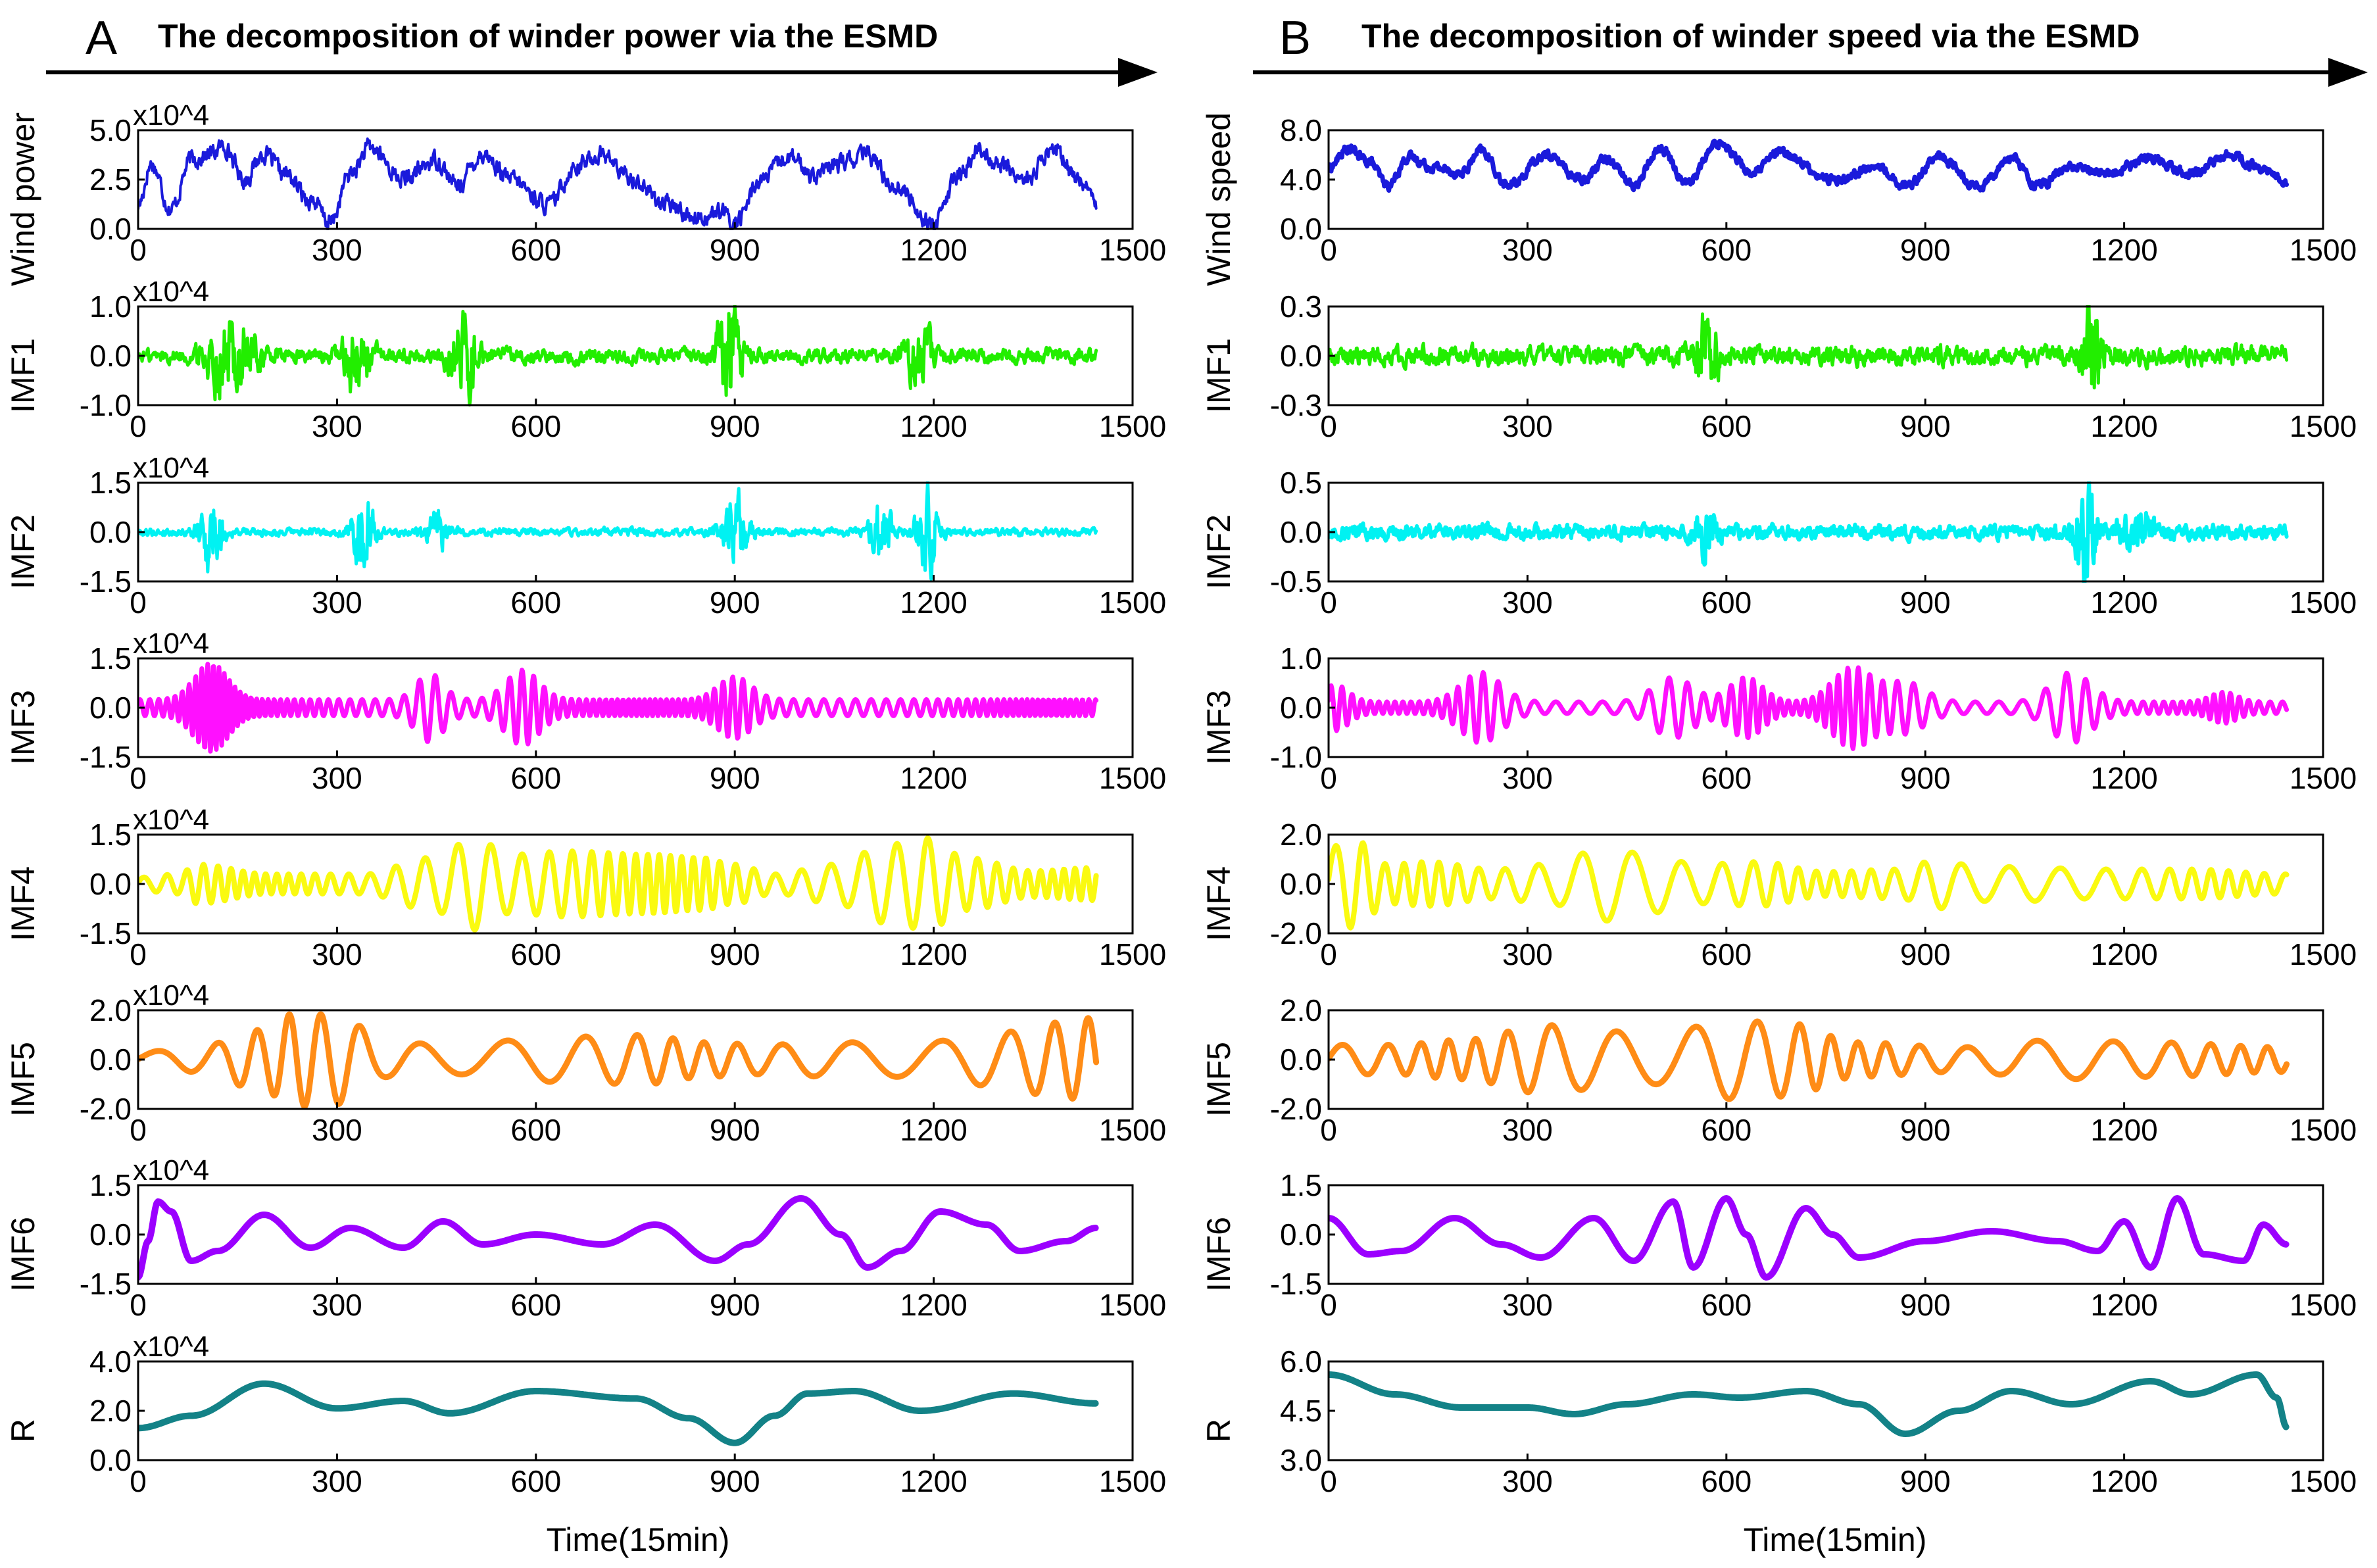 The width and height of the screenshot is (2377, 1568). What do you see at coordinates (618, 1238) in the screenshot?
I see `panel-a-imf6-line` at bounding box center [618, 1238].